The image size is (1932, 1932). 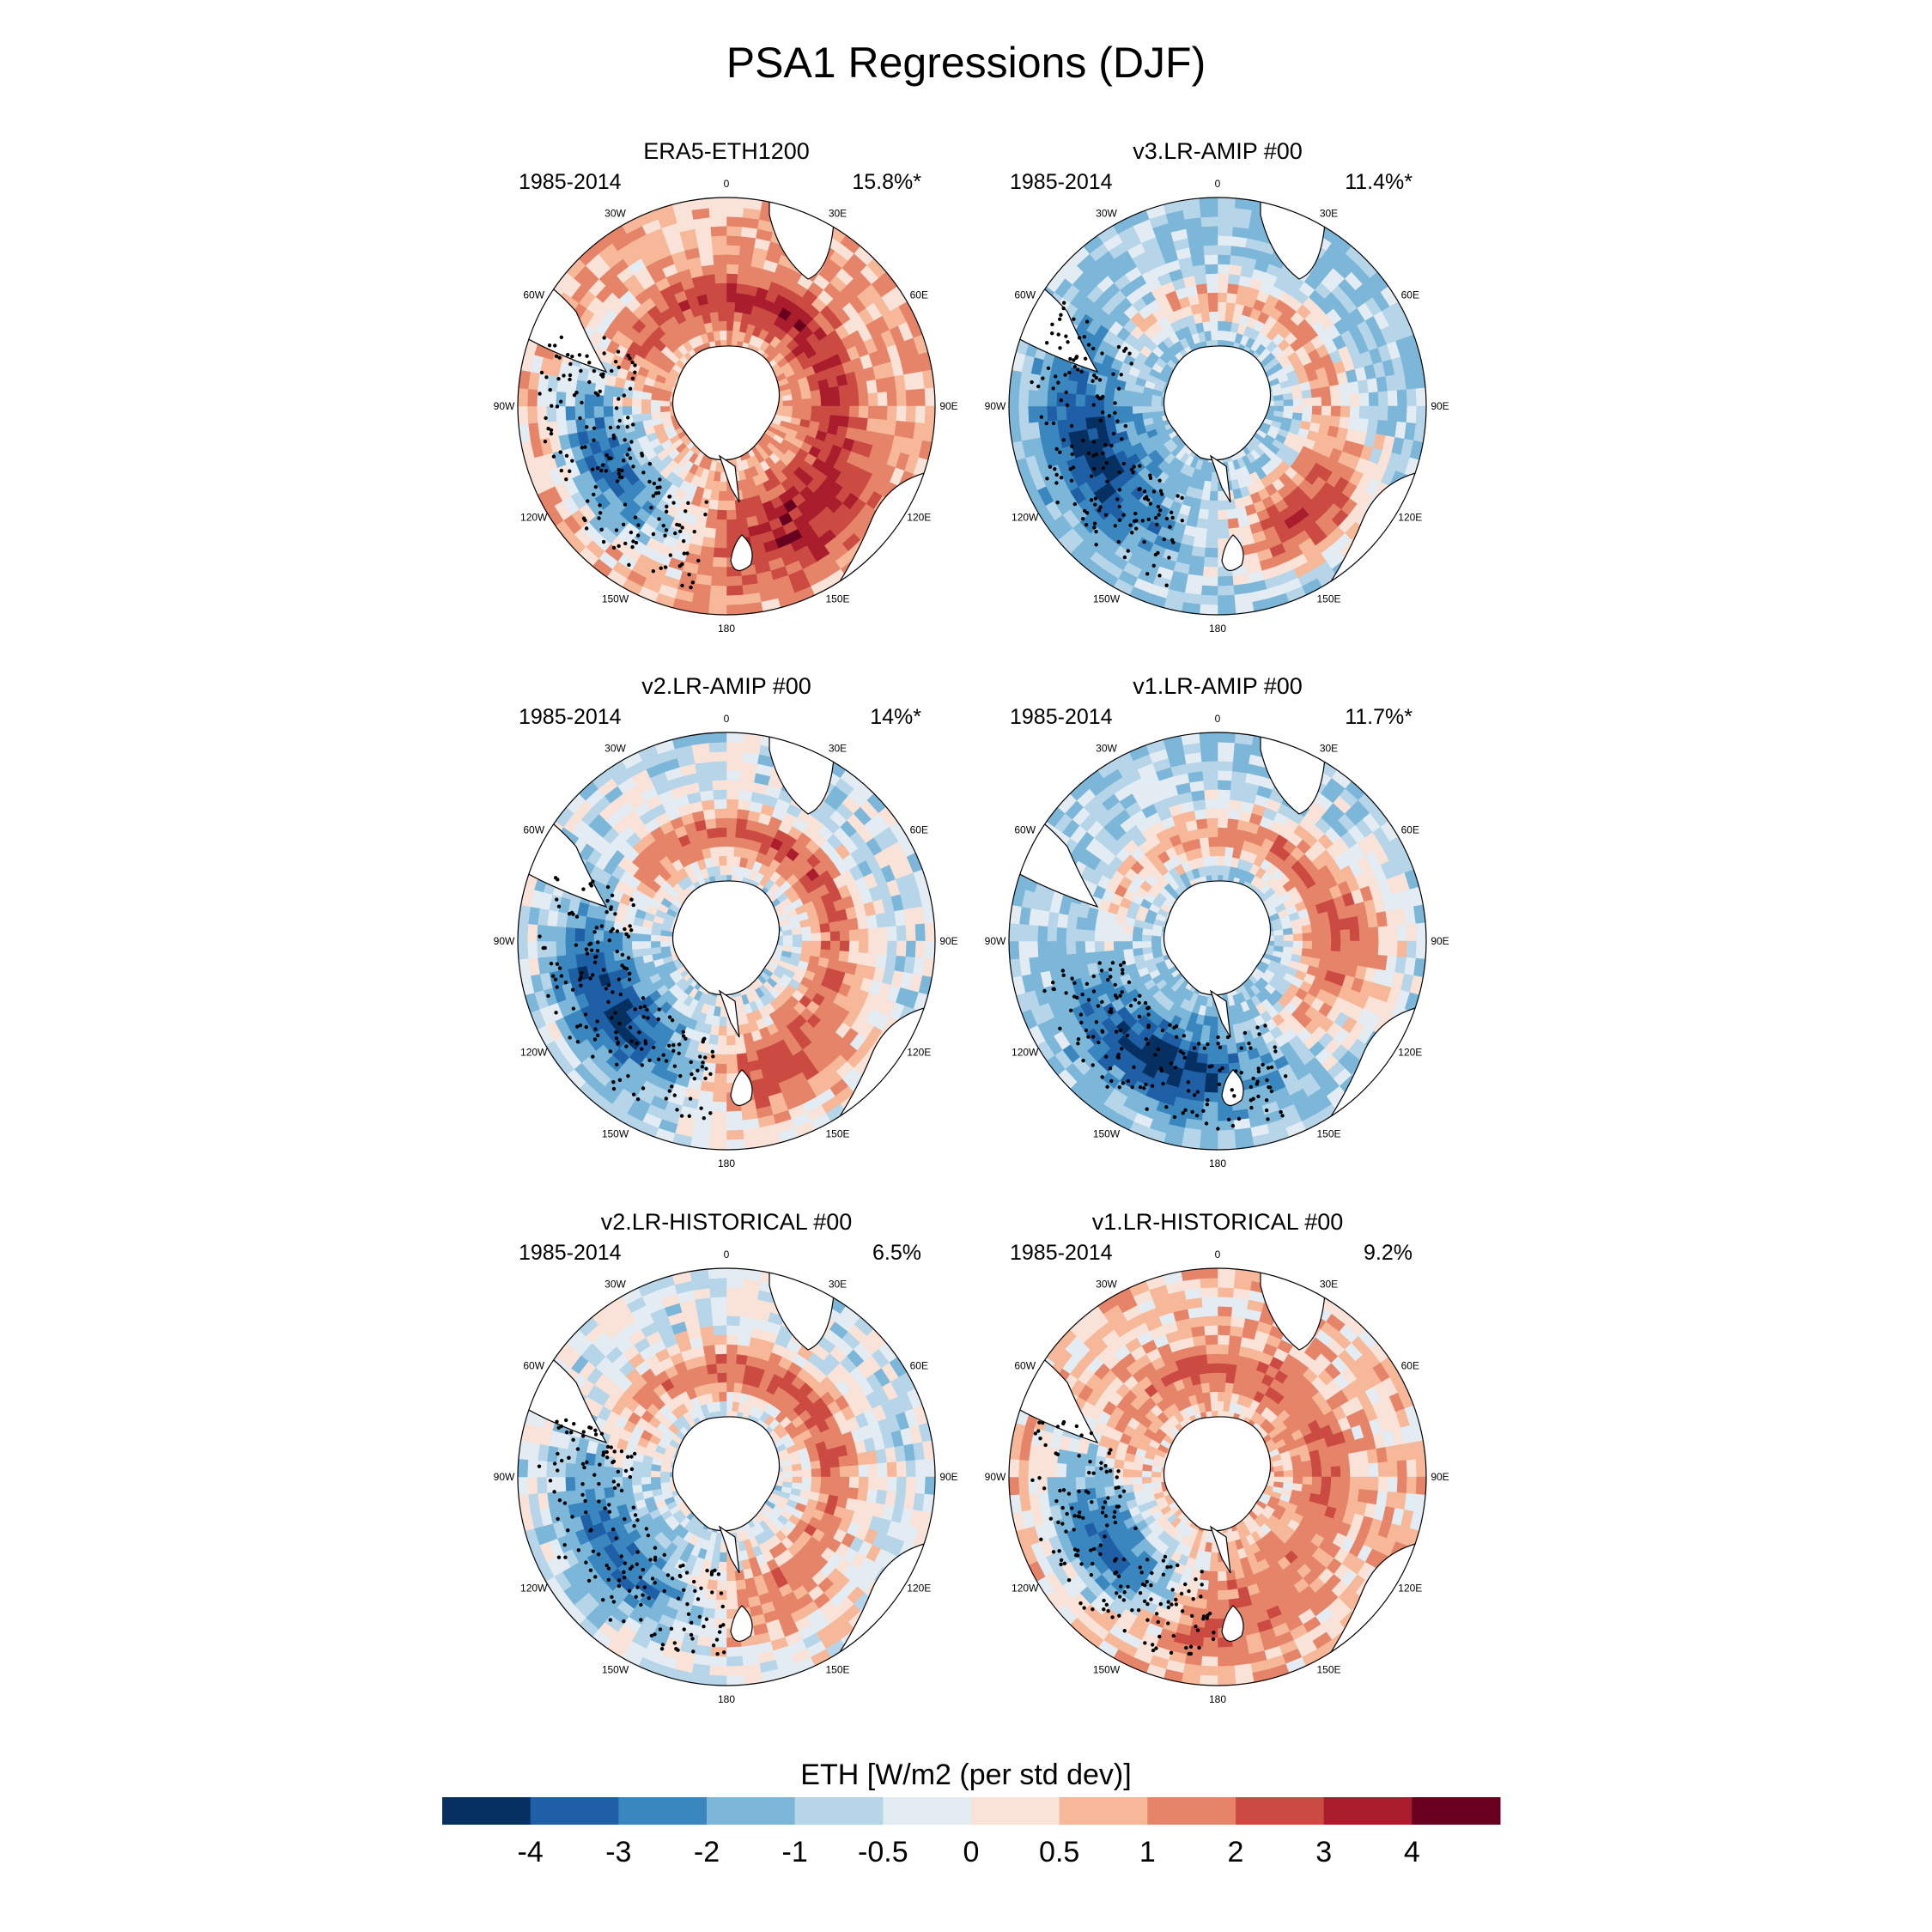 What do you see at coordinates (1218, 1222) in the screenshot?
I see `panel-title: v1.LR-HISTORICAL #00` at bounding box center [1218, 1222].